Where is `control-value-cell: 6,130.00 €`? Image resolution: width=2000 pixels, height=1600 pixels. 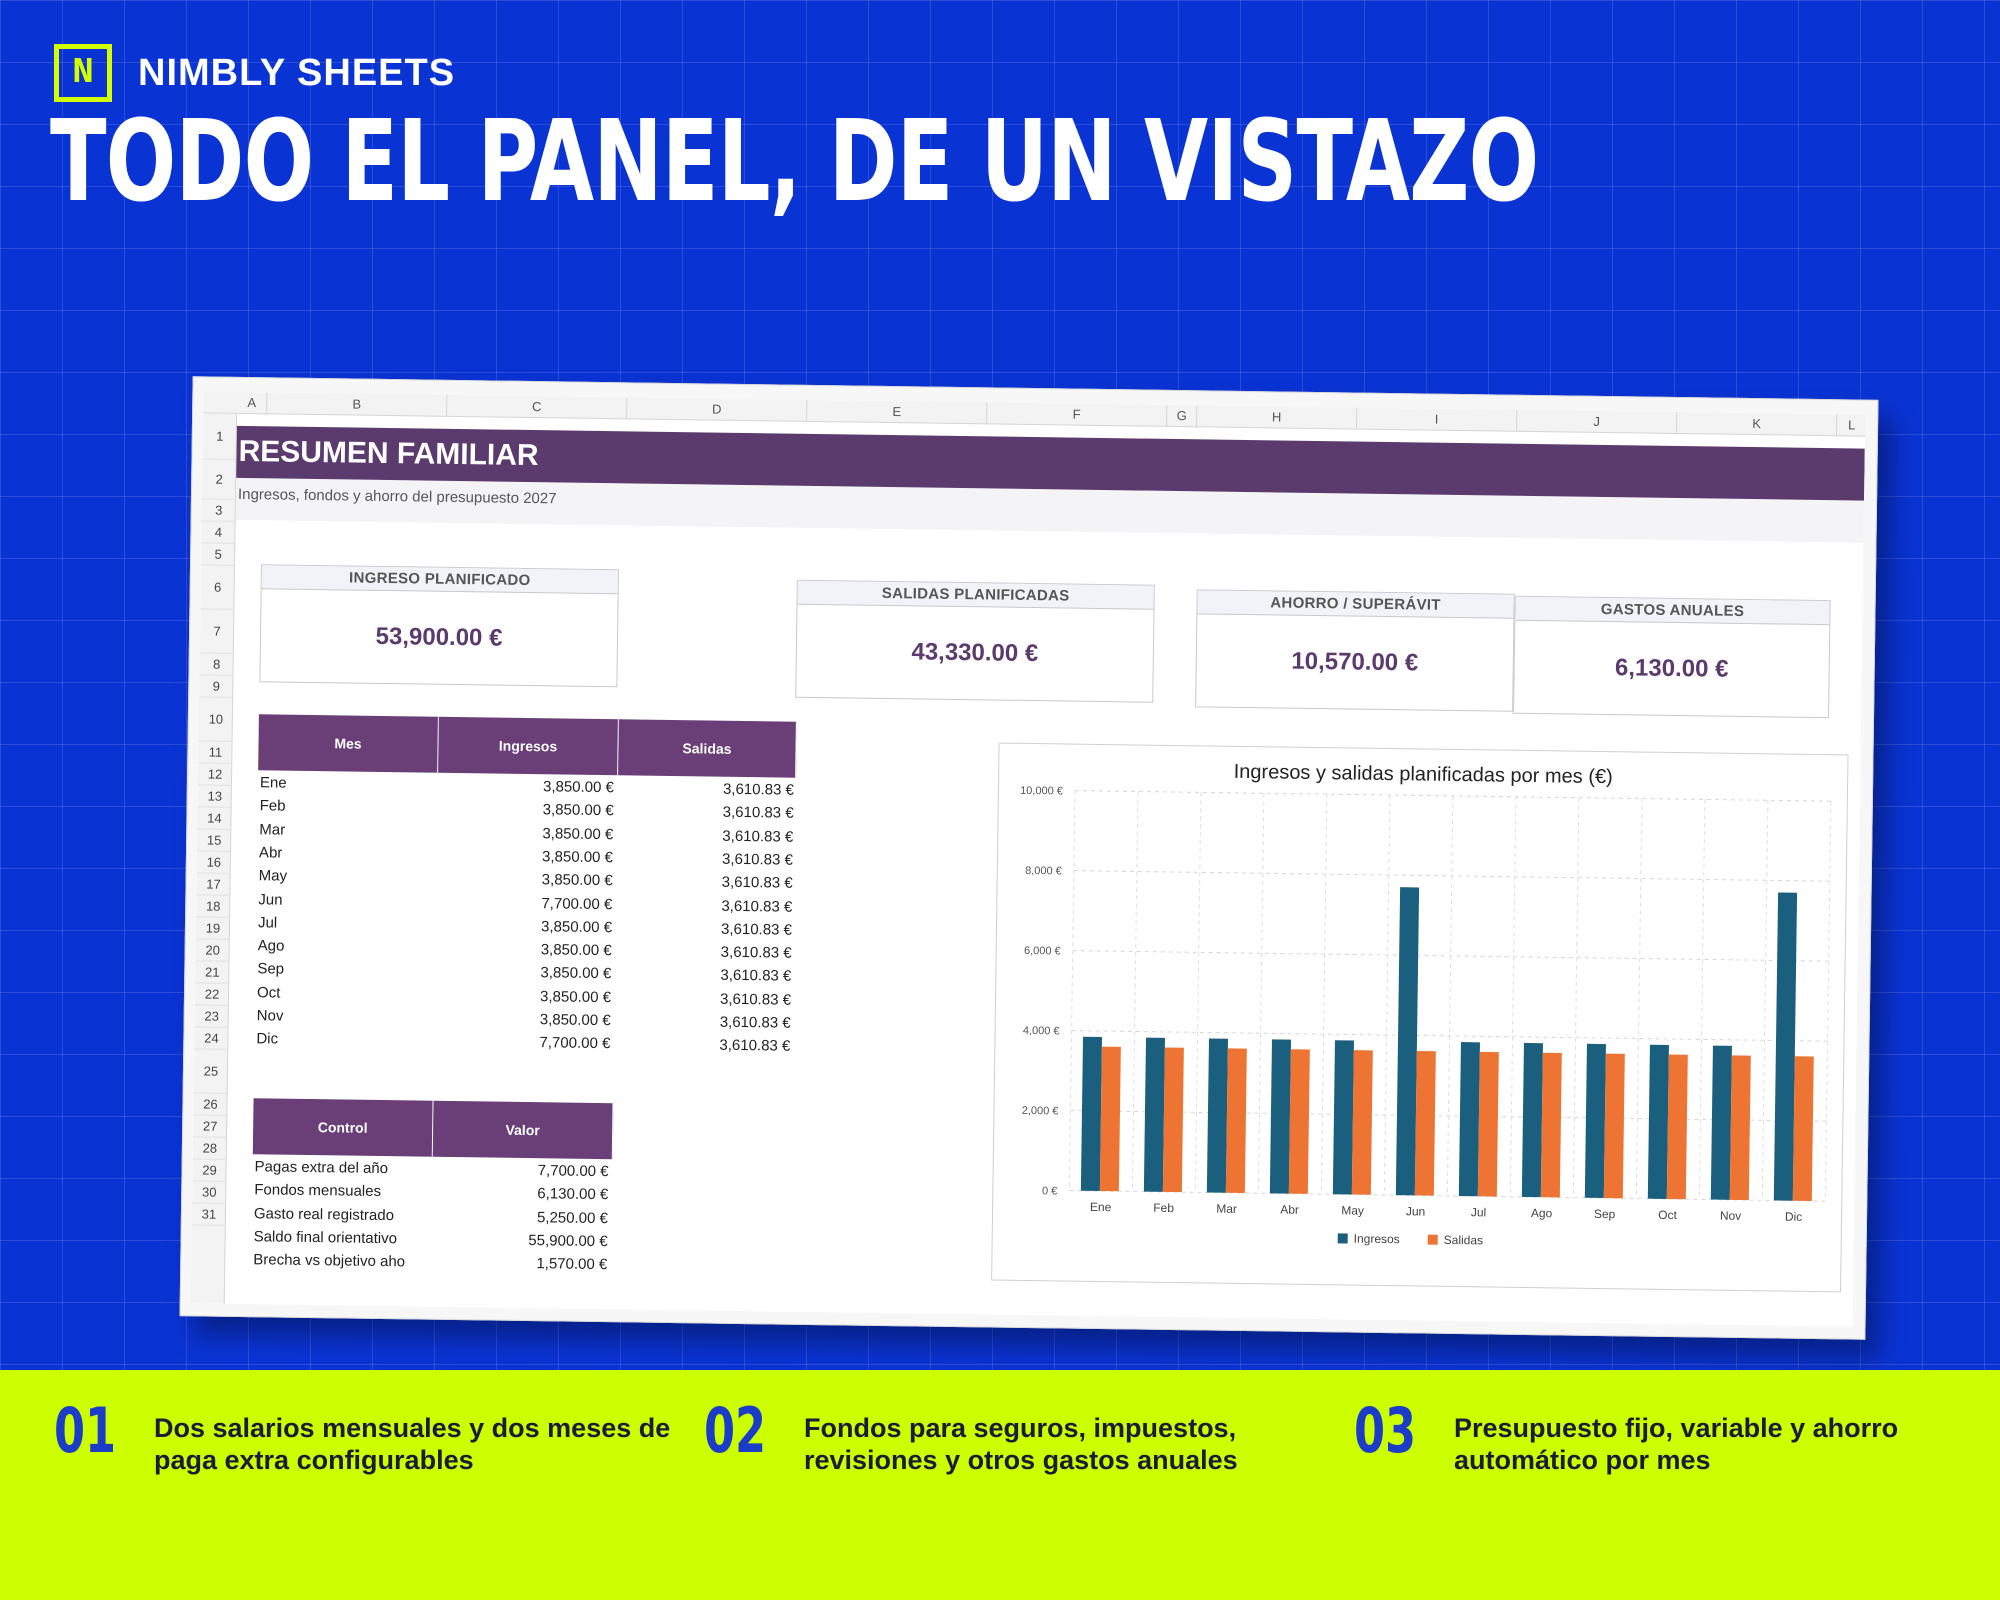
control-value-cell: 6,130.00 € is located at coordinates (573, 1194).